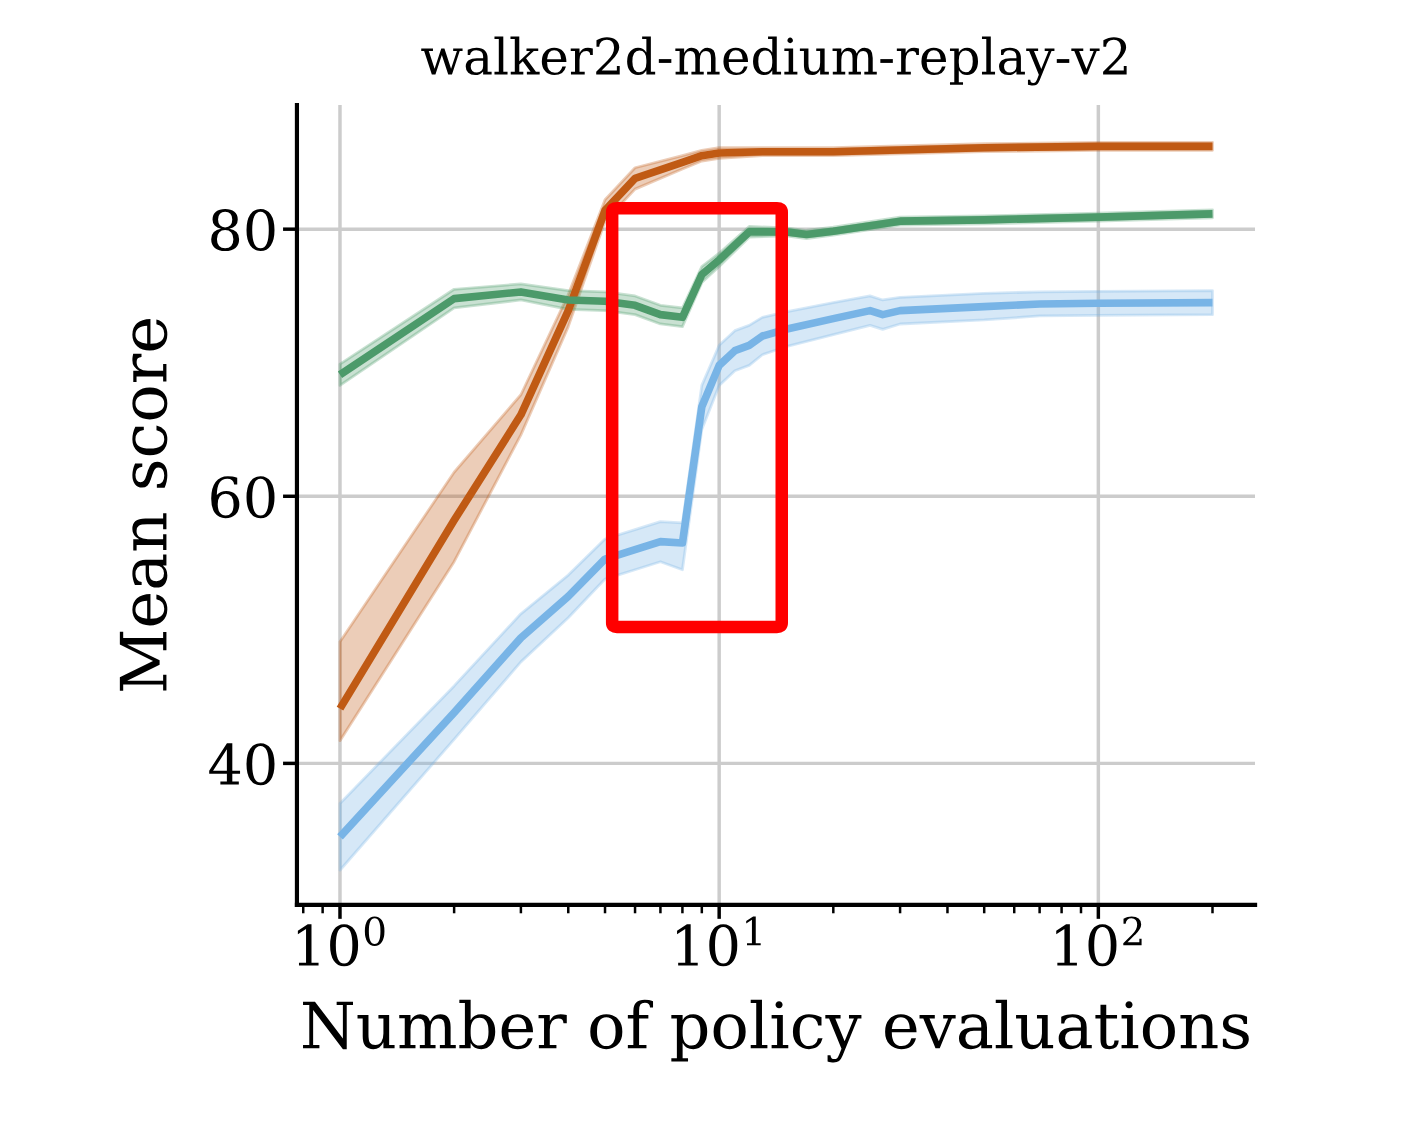  What do you see at coordinates (143, 505) in the screenshot?
I see `y-axis-title: Mean score` at bounding box center [143, 505].